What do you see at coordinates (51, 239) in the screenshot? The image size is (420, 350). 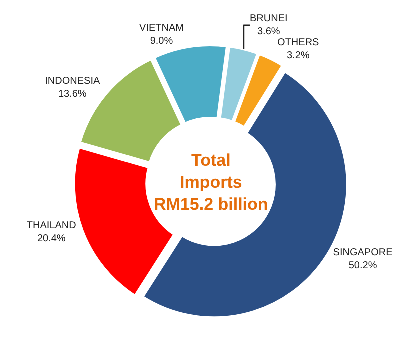 I see `data-label: 20.4%` at bounding box center [51, 239].